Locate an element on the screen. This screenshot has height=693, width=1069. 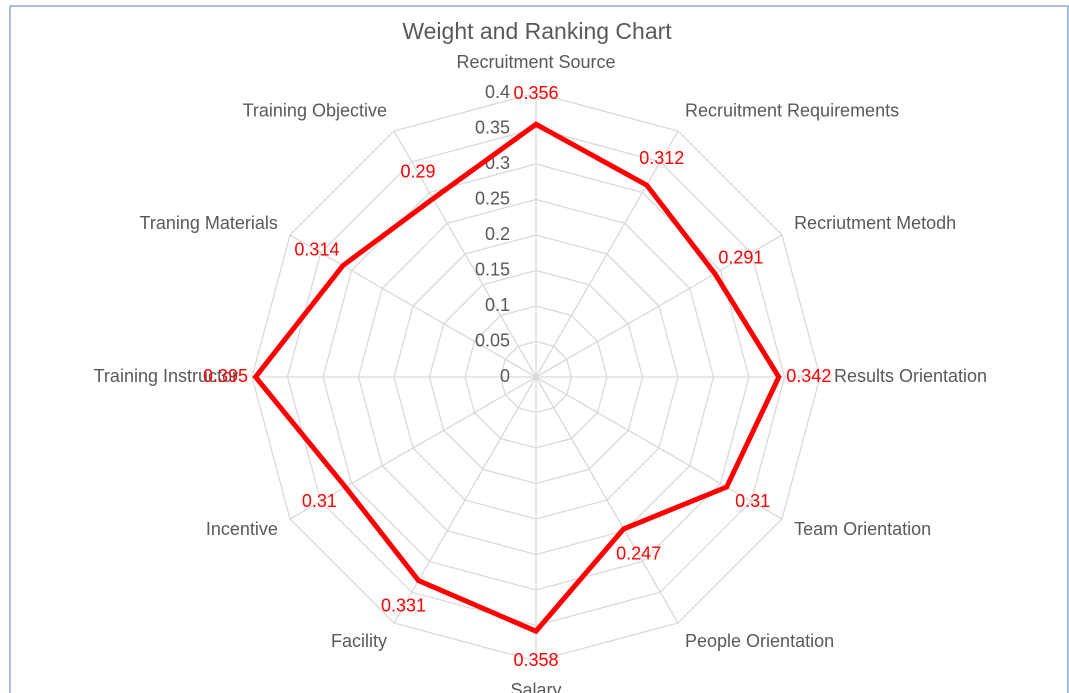
category-label: Facility is located at coordinates (359, 641).